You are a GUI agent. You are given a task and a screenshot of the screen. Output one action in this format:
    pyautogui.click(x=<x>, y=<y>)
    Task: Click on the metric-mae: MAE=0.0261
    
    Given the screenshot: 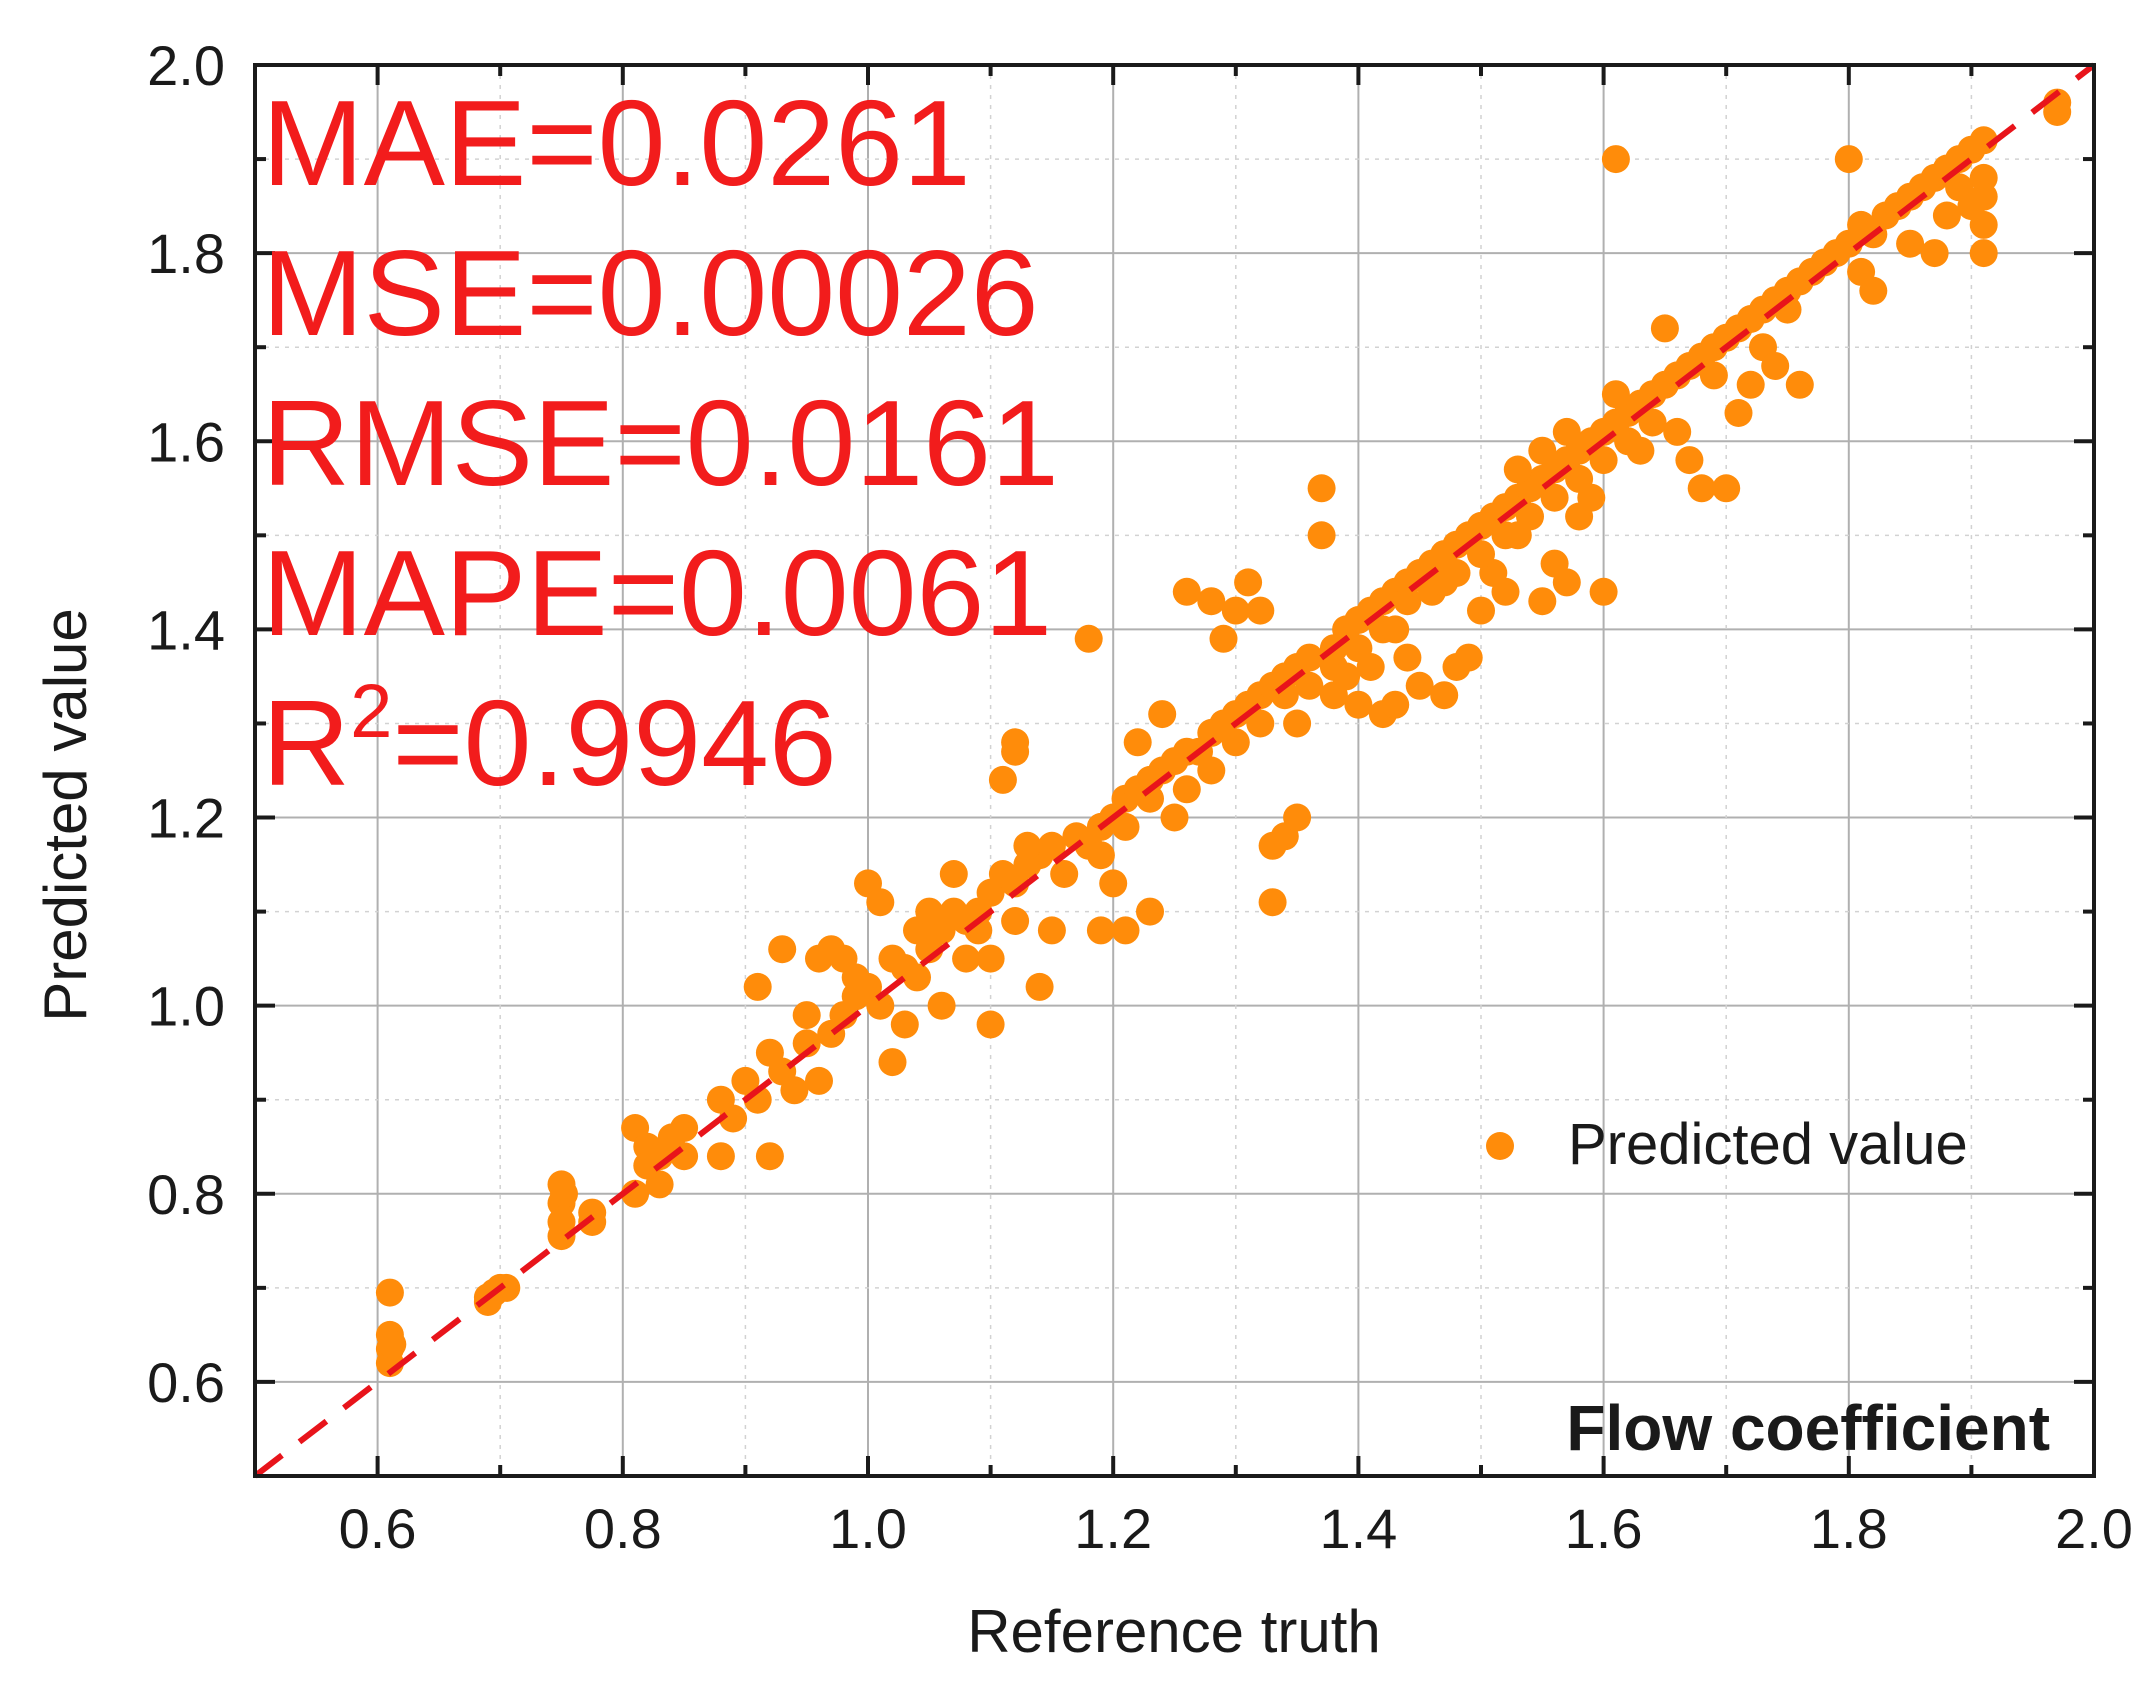 What is the action you would take?
    pyautogui.click(x=616, y=143)
    